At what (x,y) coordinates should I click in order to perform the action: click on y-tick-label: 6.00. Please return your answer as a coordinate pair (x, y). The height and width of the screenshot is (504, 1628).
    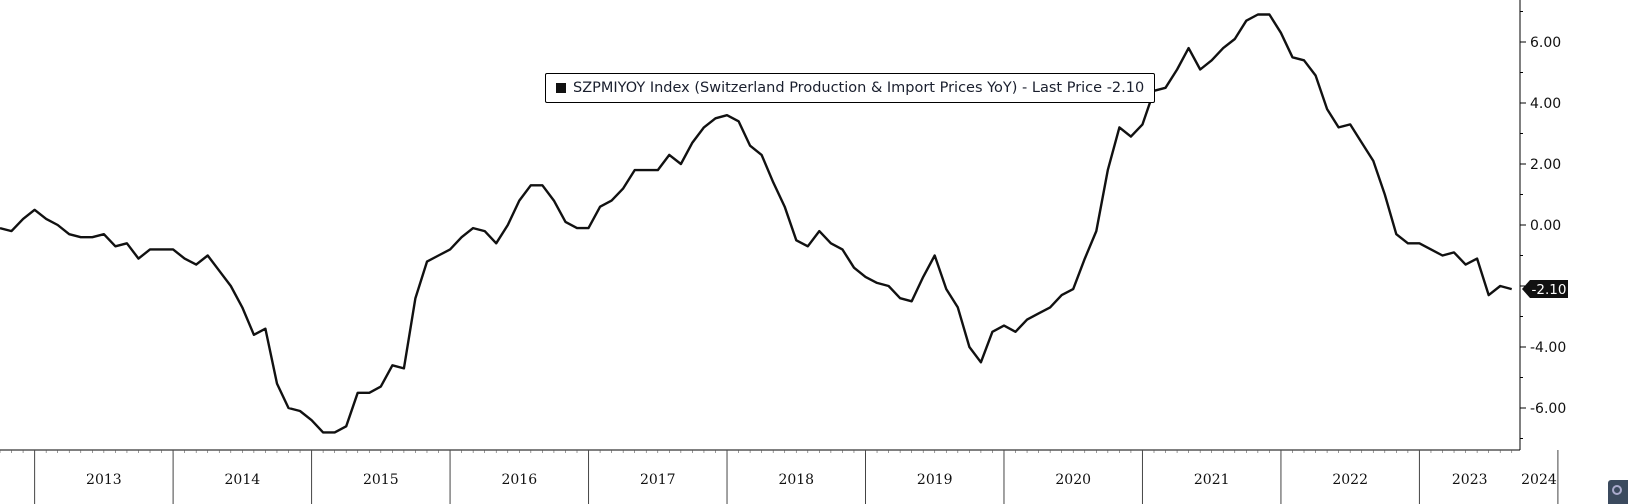
    Looking at the image, I should click on (1545, 43).